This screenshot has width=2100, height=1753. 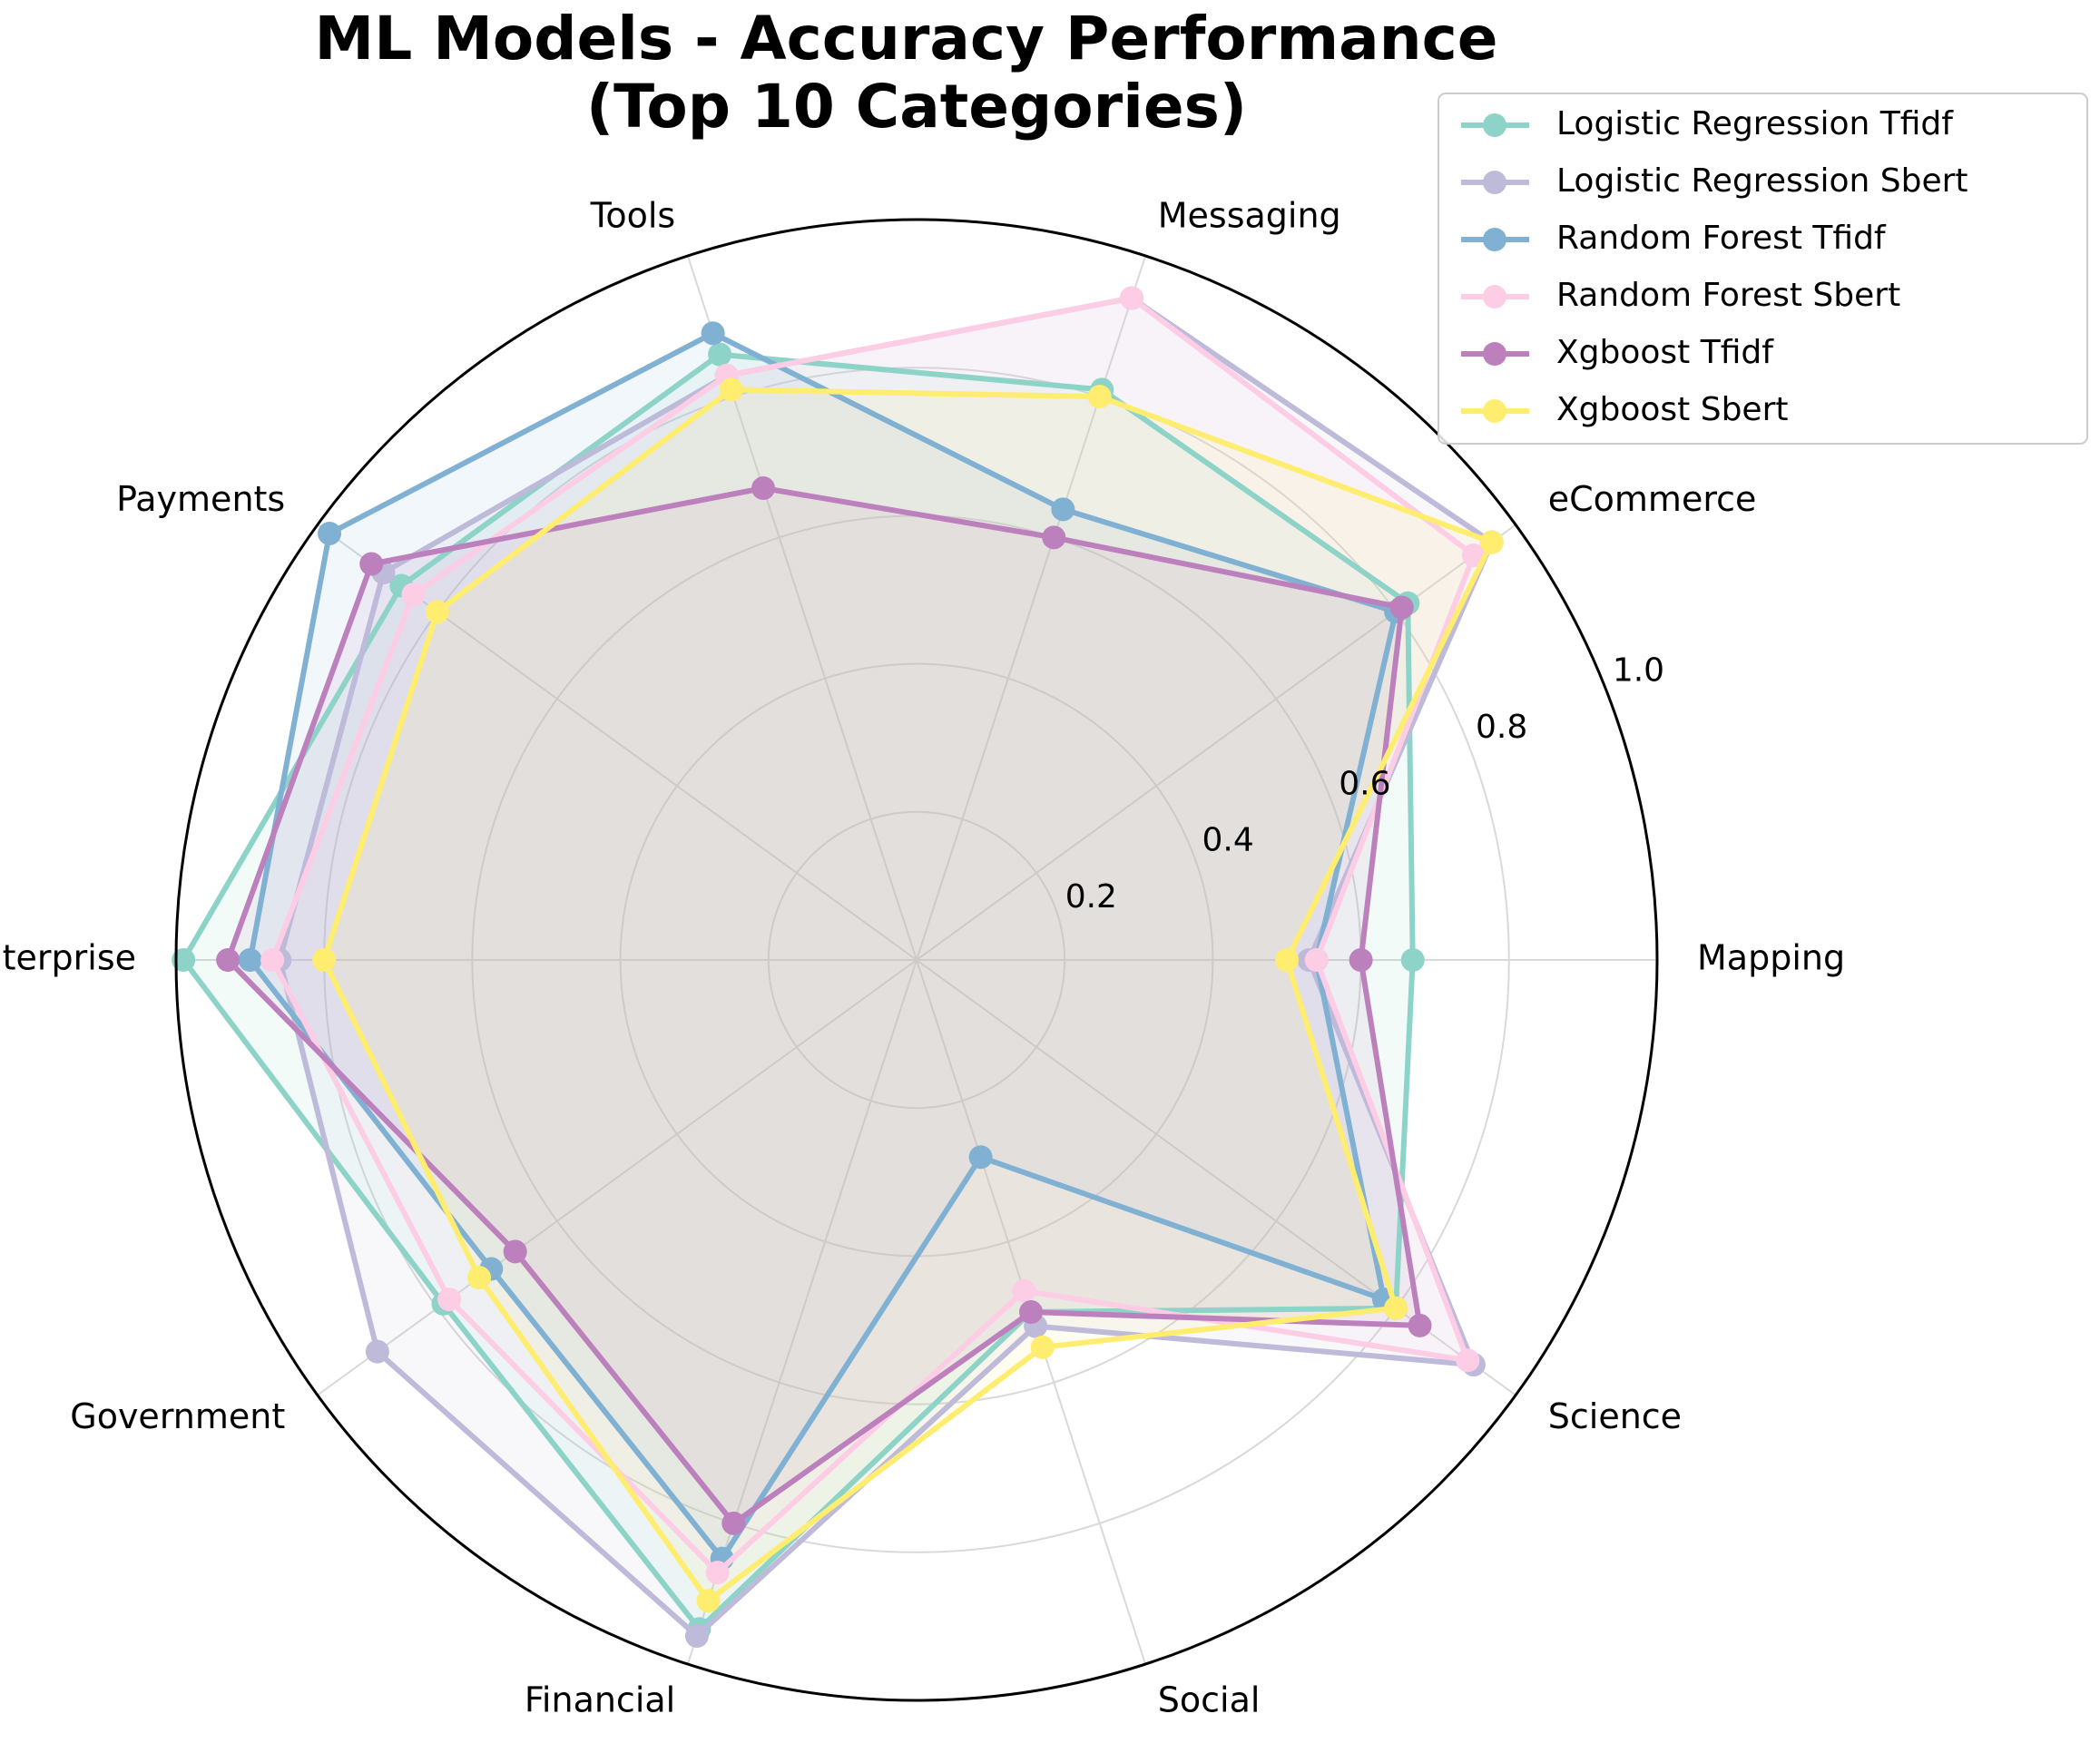 I want to click on category-label-enterprise: Enterprise, so click(x=68, y=958).